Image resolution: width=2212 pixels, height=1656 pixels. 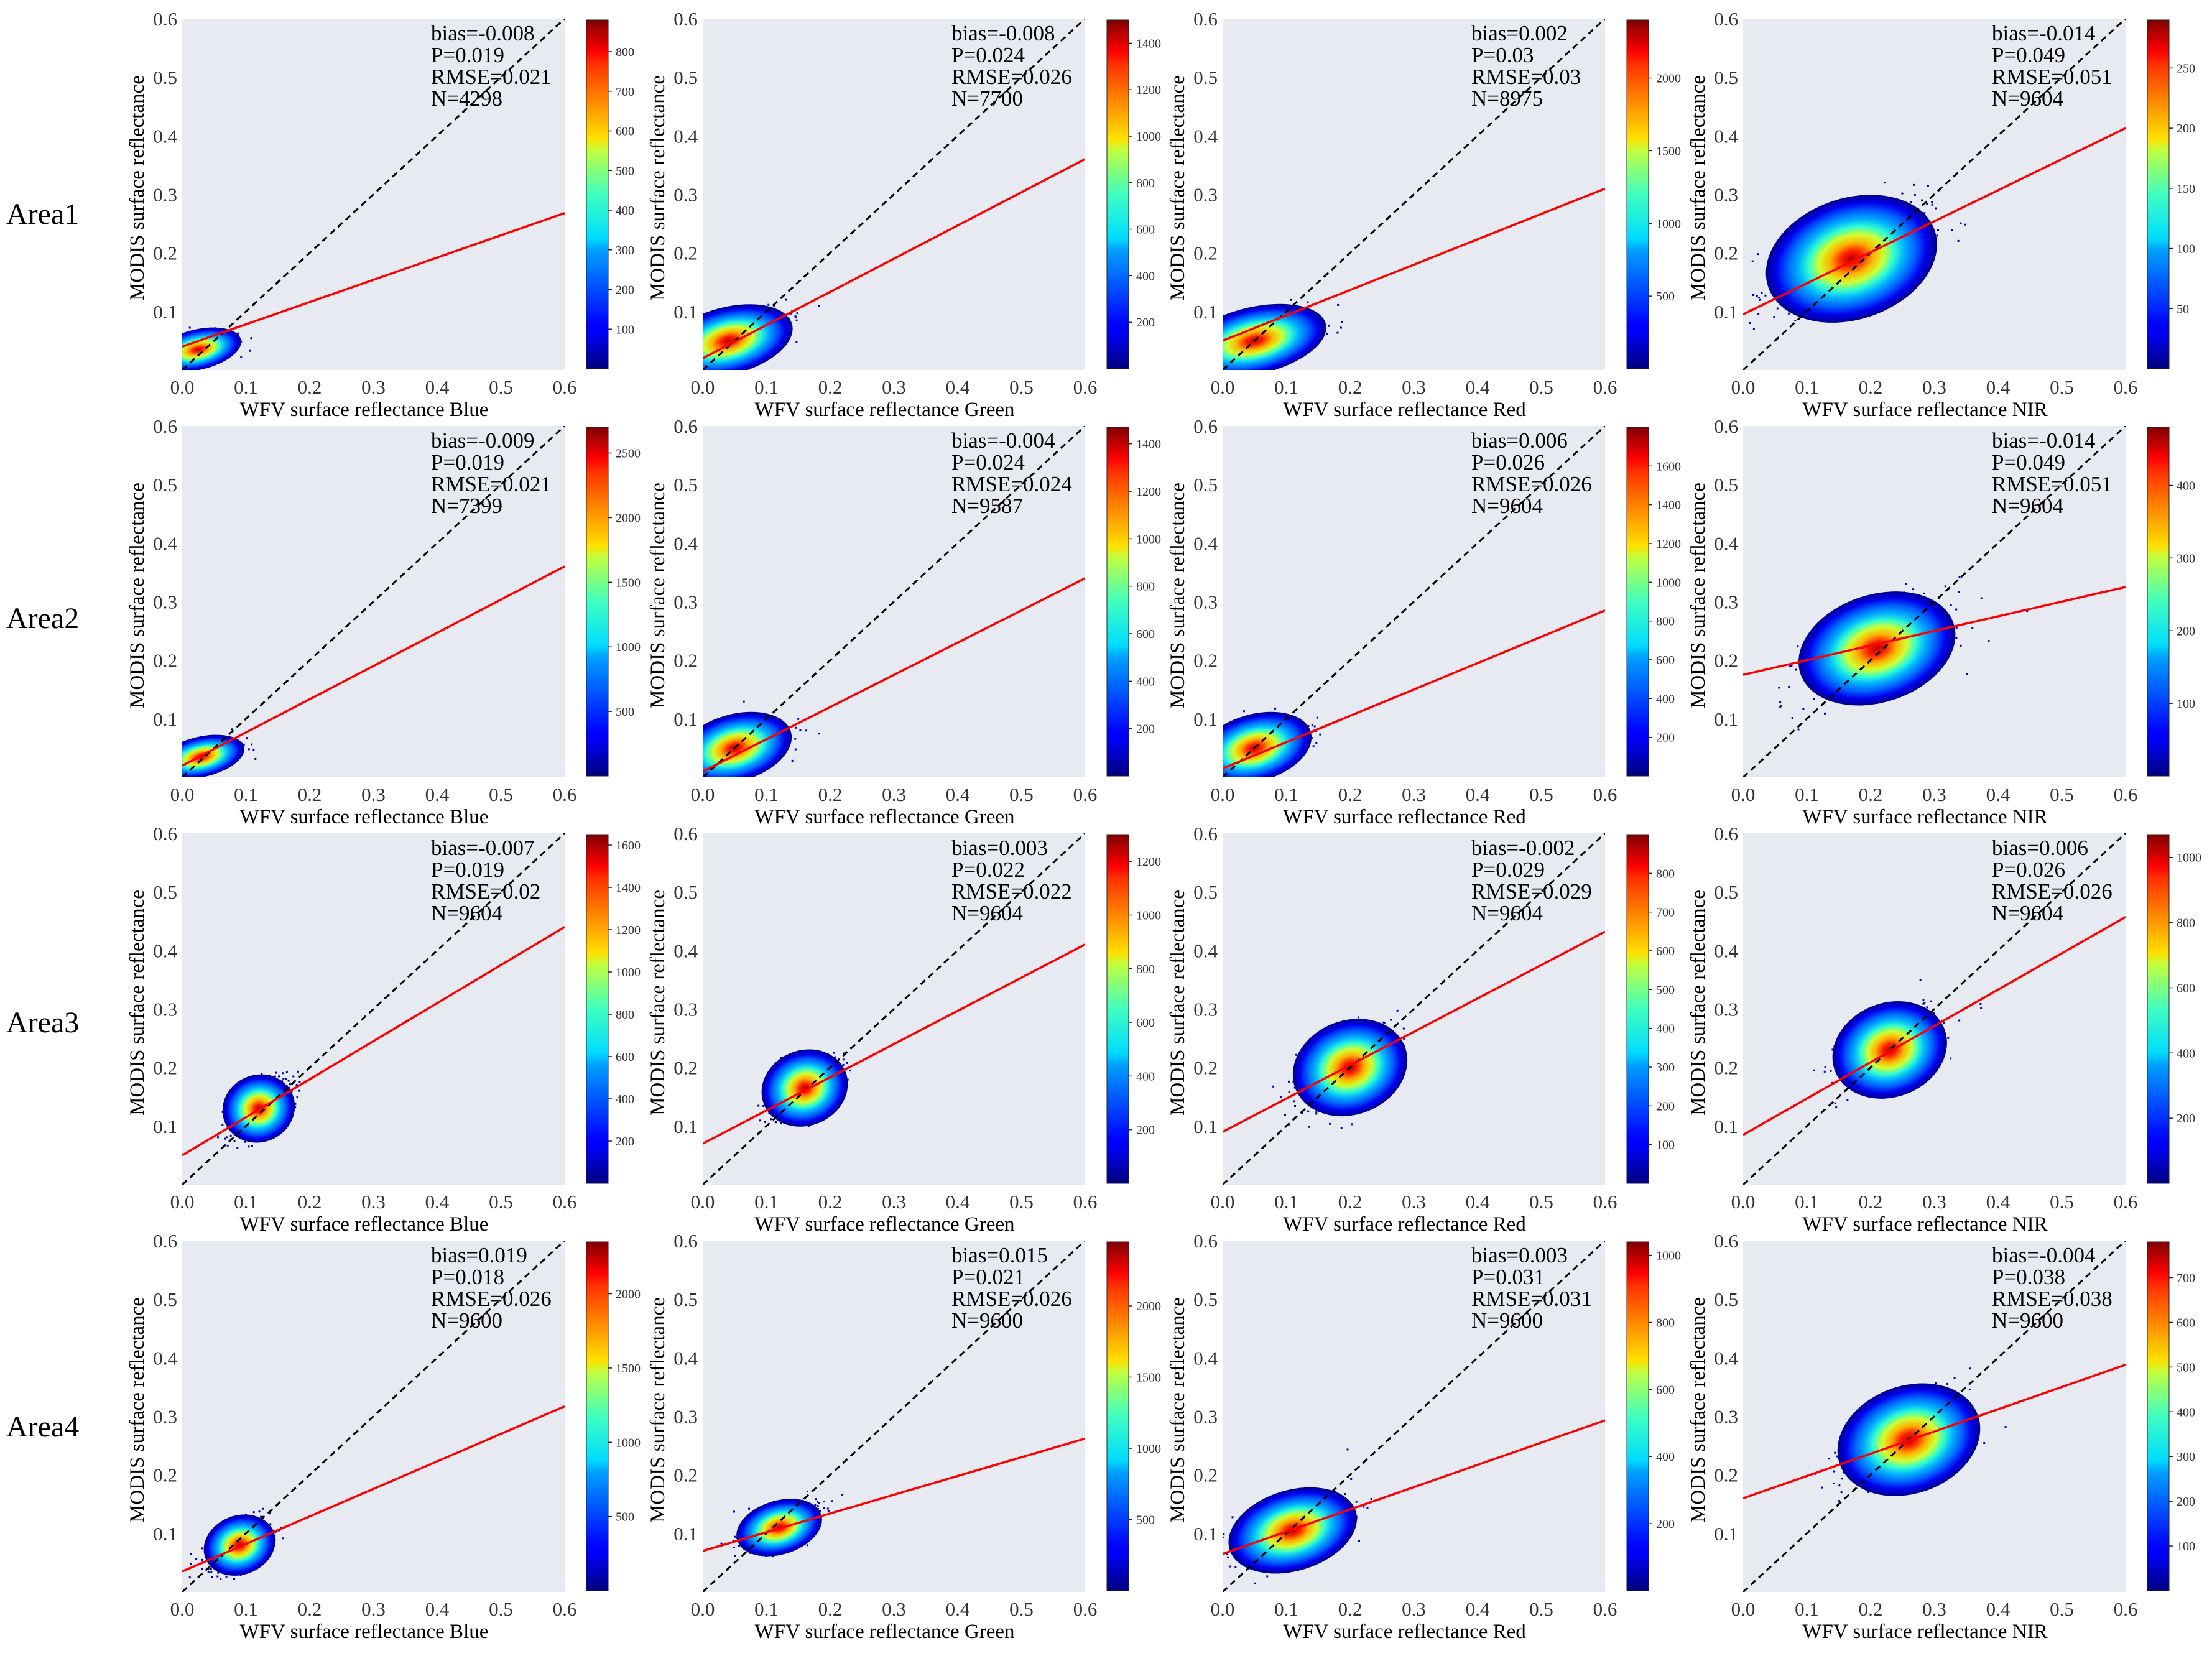 What do you see at coordinates (1011, 891) in the screenshot?
I see `stat-2: RMSE=0.022` at bounding box center [1011, 891].